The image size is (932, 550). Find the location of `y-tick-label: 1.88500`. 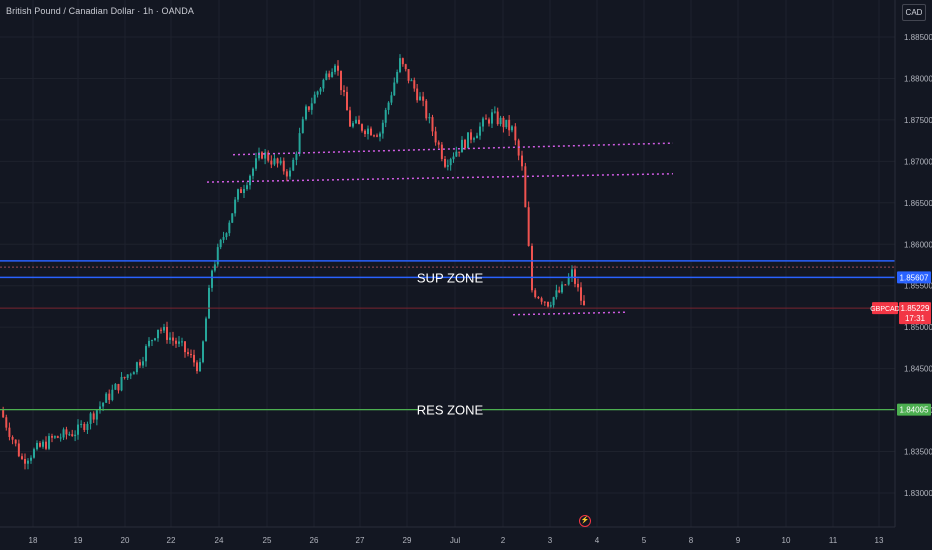

y-tick-label: 1.88500 is located at coordinates (918, 37).